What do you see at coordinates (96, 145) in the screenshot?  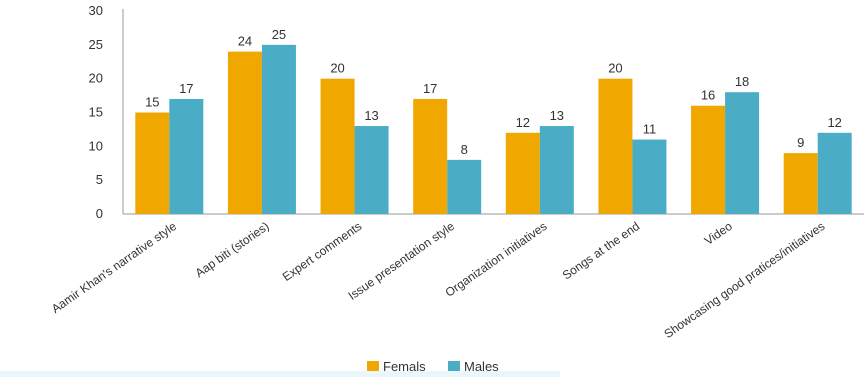 I see `y-tick-label: 10` at bounding box center [96, 145].